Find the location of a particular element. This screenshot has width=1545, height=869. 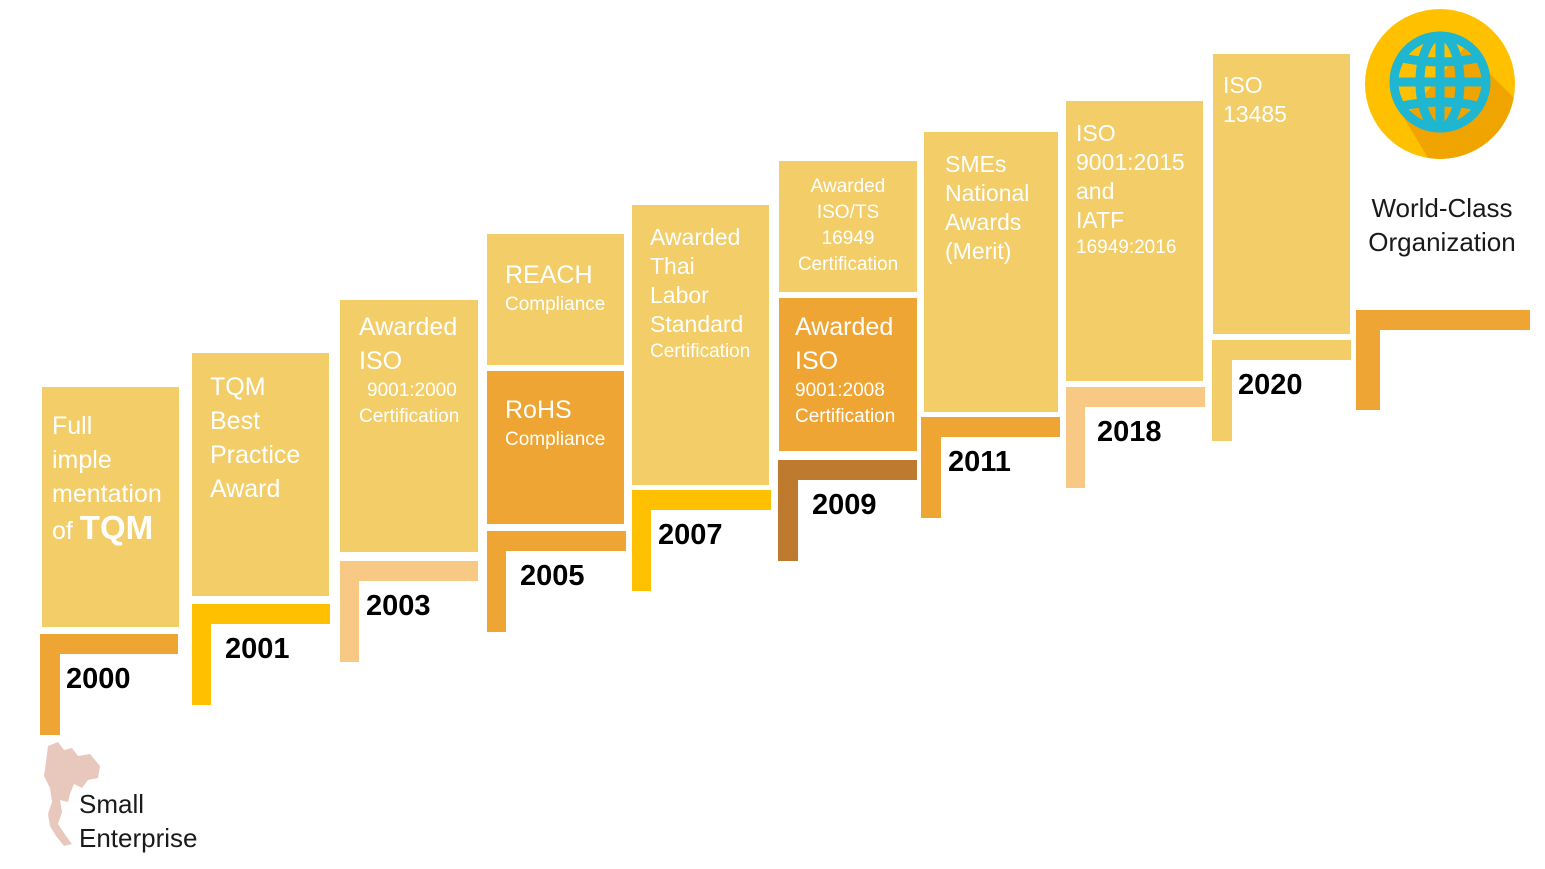

box-line: imple is located at coordinates (82, 460).